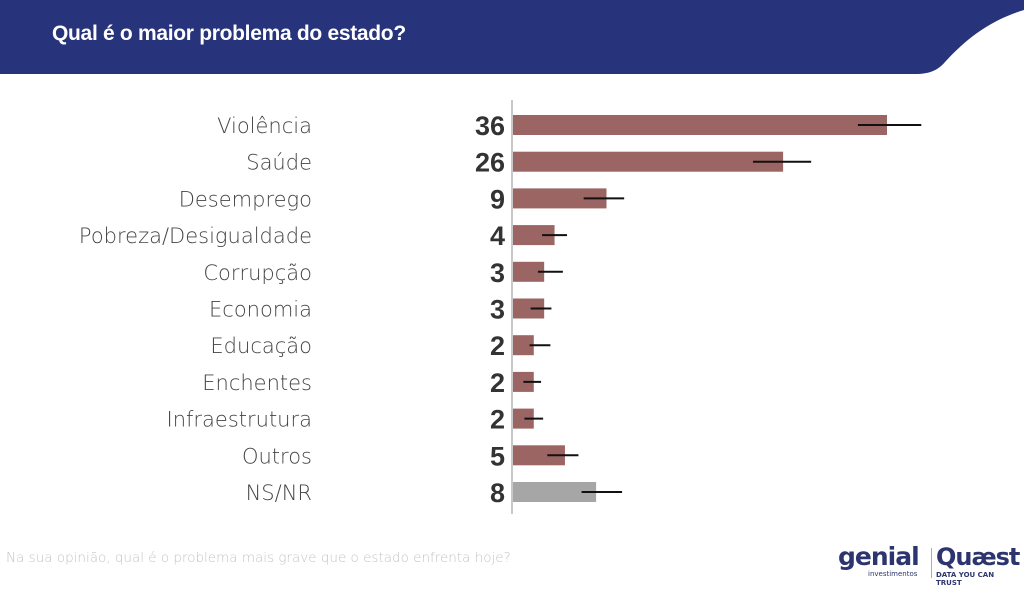 The height and width of the screenshot is (598, 1024). Describe the element at coordinates (497, 493) in the screenshot. I see `value-label: 8` at that location.